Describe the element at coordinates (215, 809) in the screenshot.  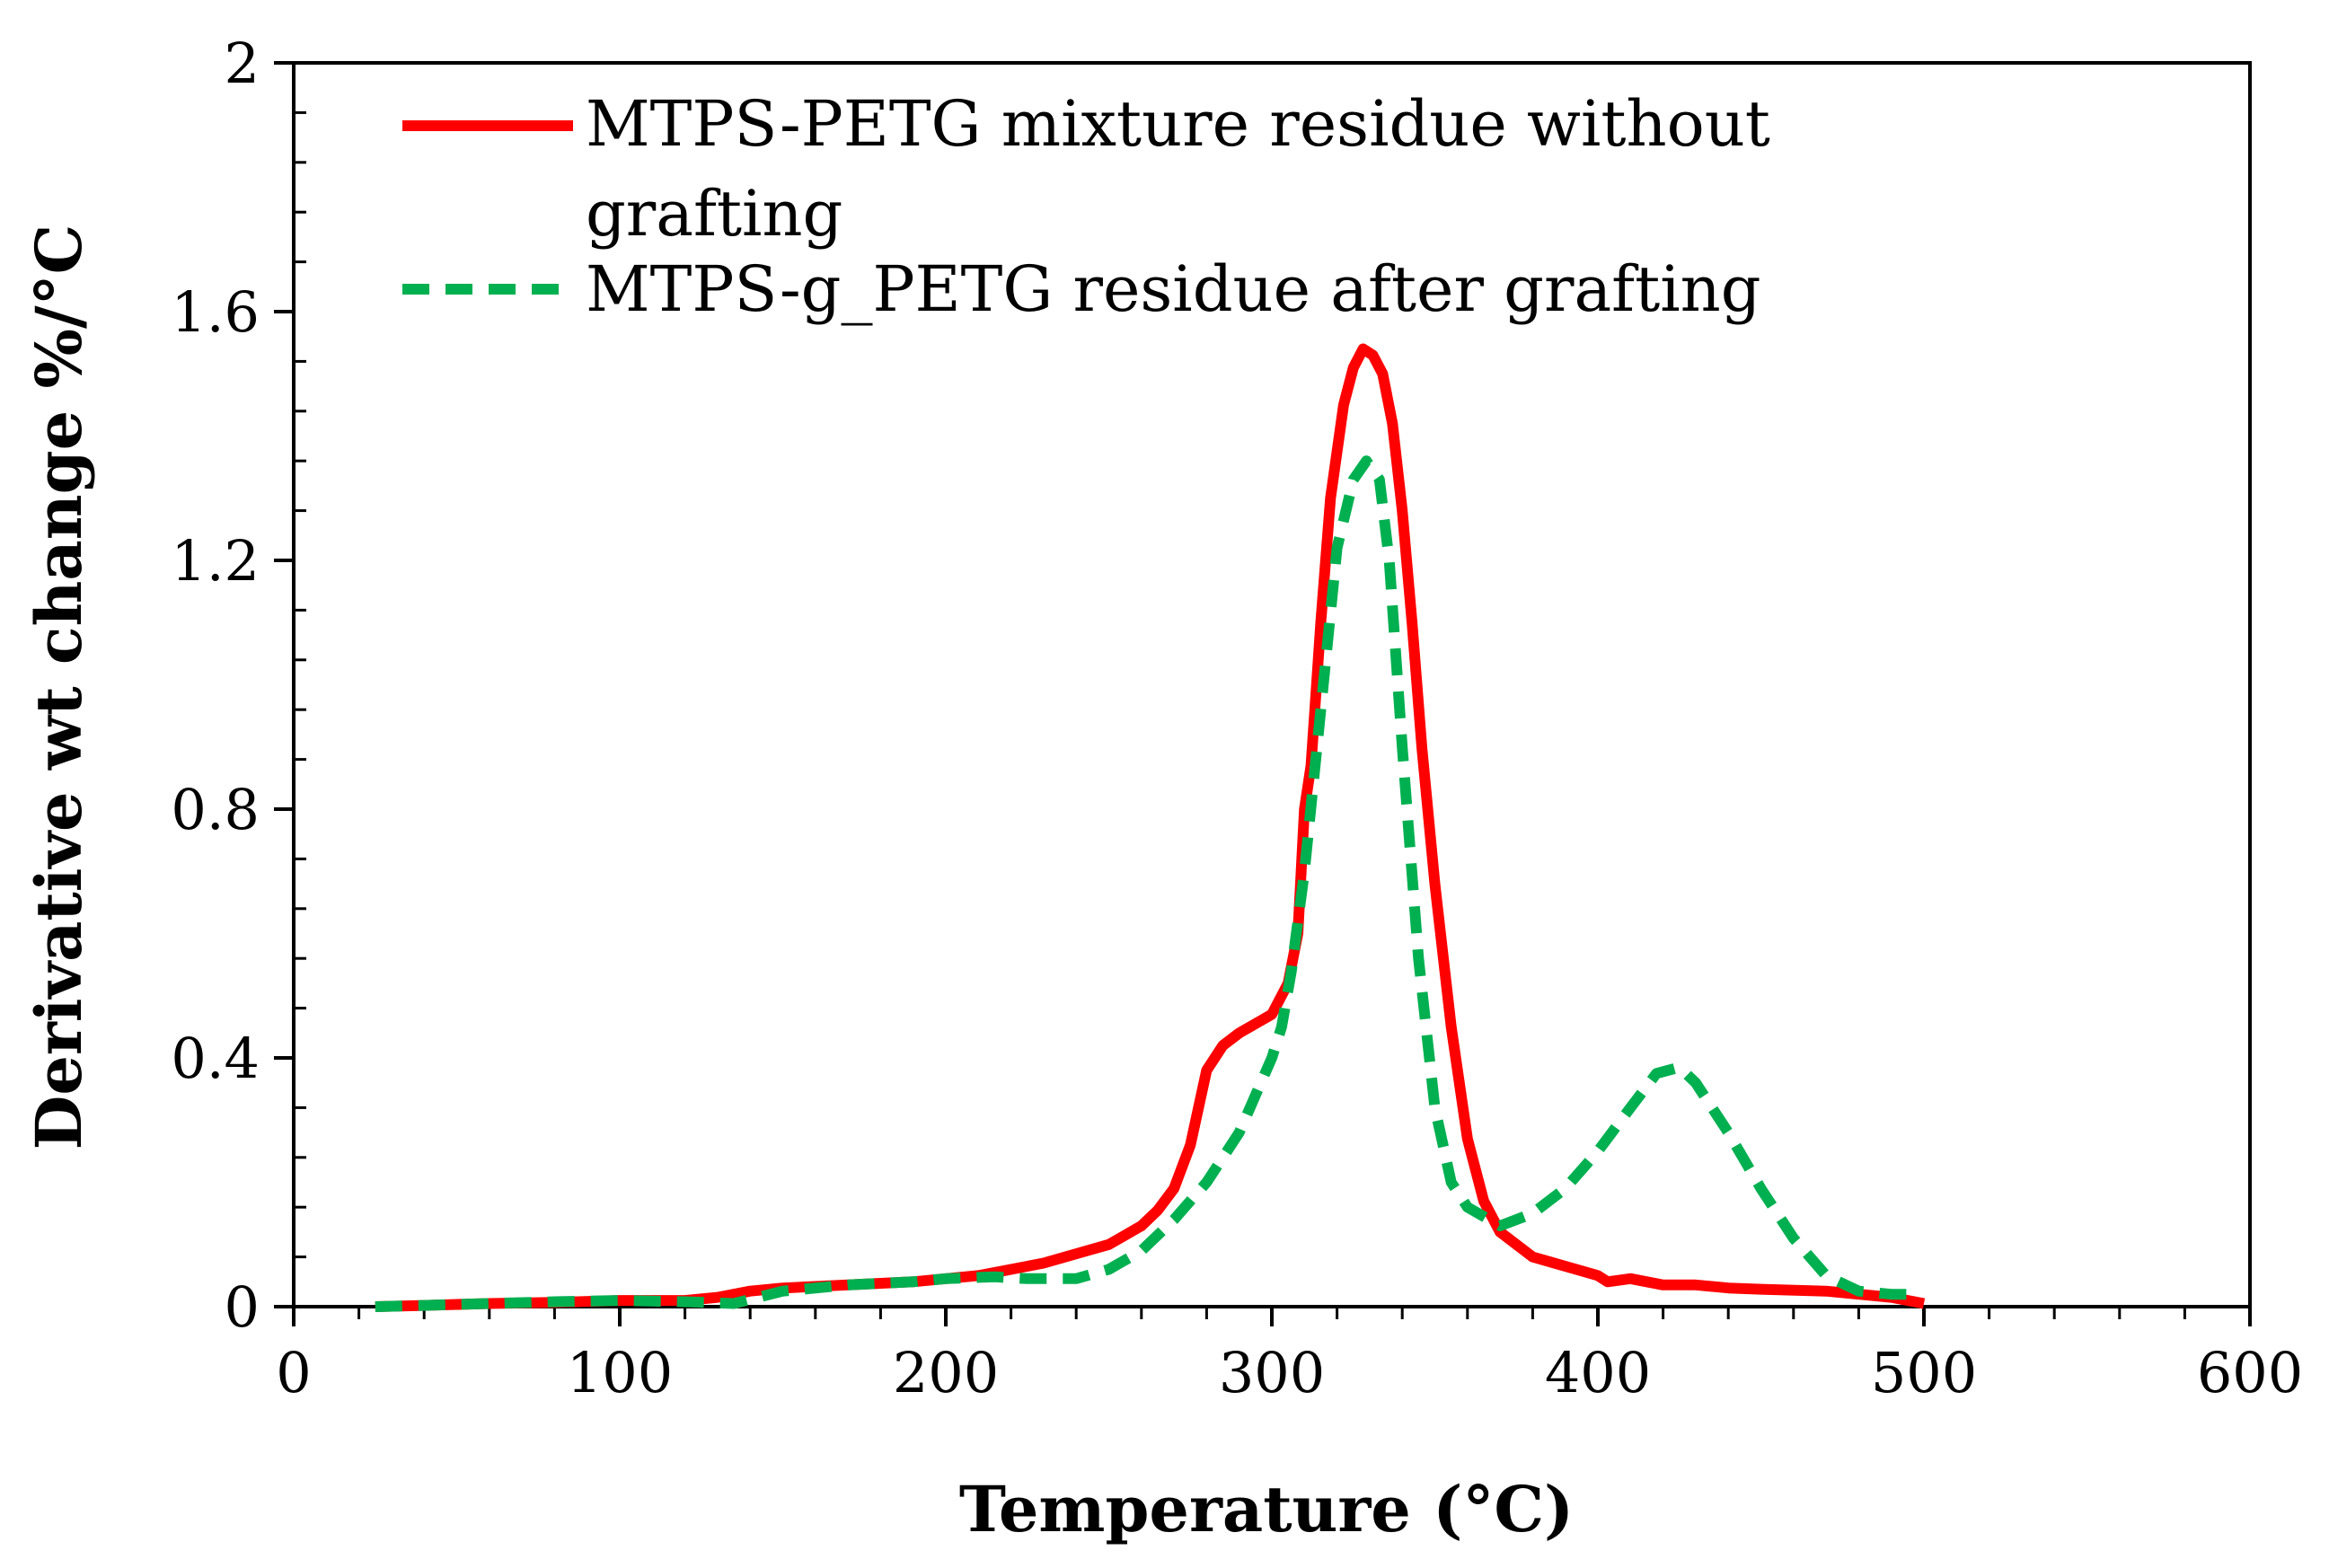
I see `y-tick-label: 0.8` at that location.